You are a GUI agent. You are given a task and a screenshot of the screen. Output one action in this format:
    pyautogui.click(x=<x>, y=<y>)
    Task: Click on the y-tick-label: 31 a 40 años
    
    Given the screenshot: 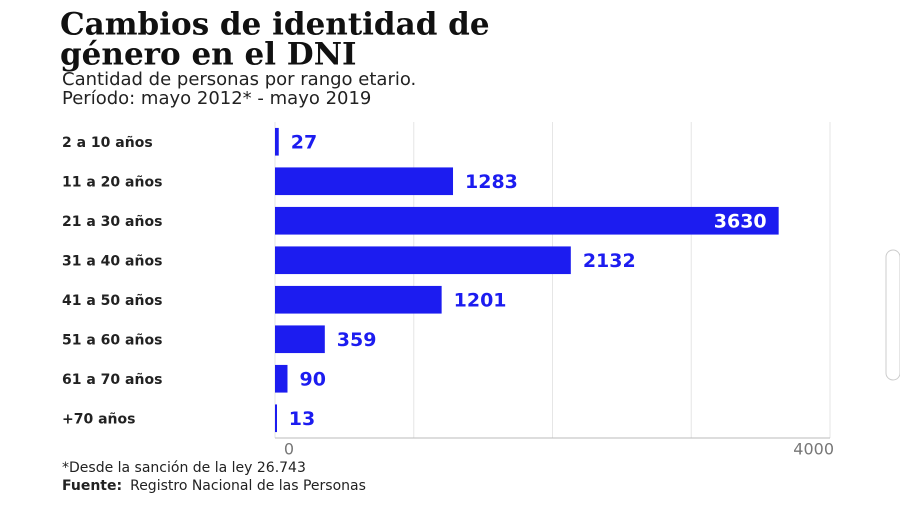 What is the action you would take?
    pyautogui.click(x=112, y=261)
    